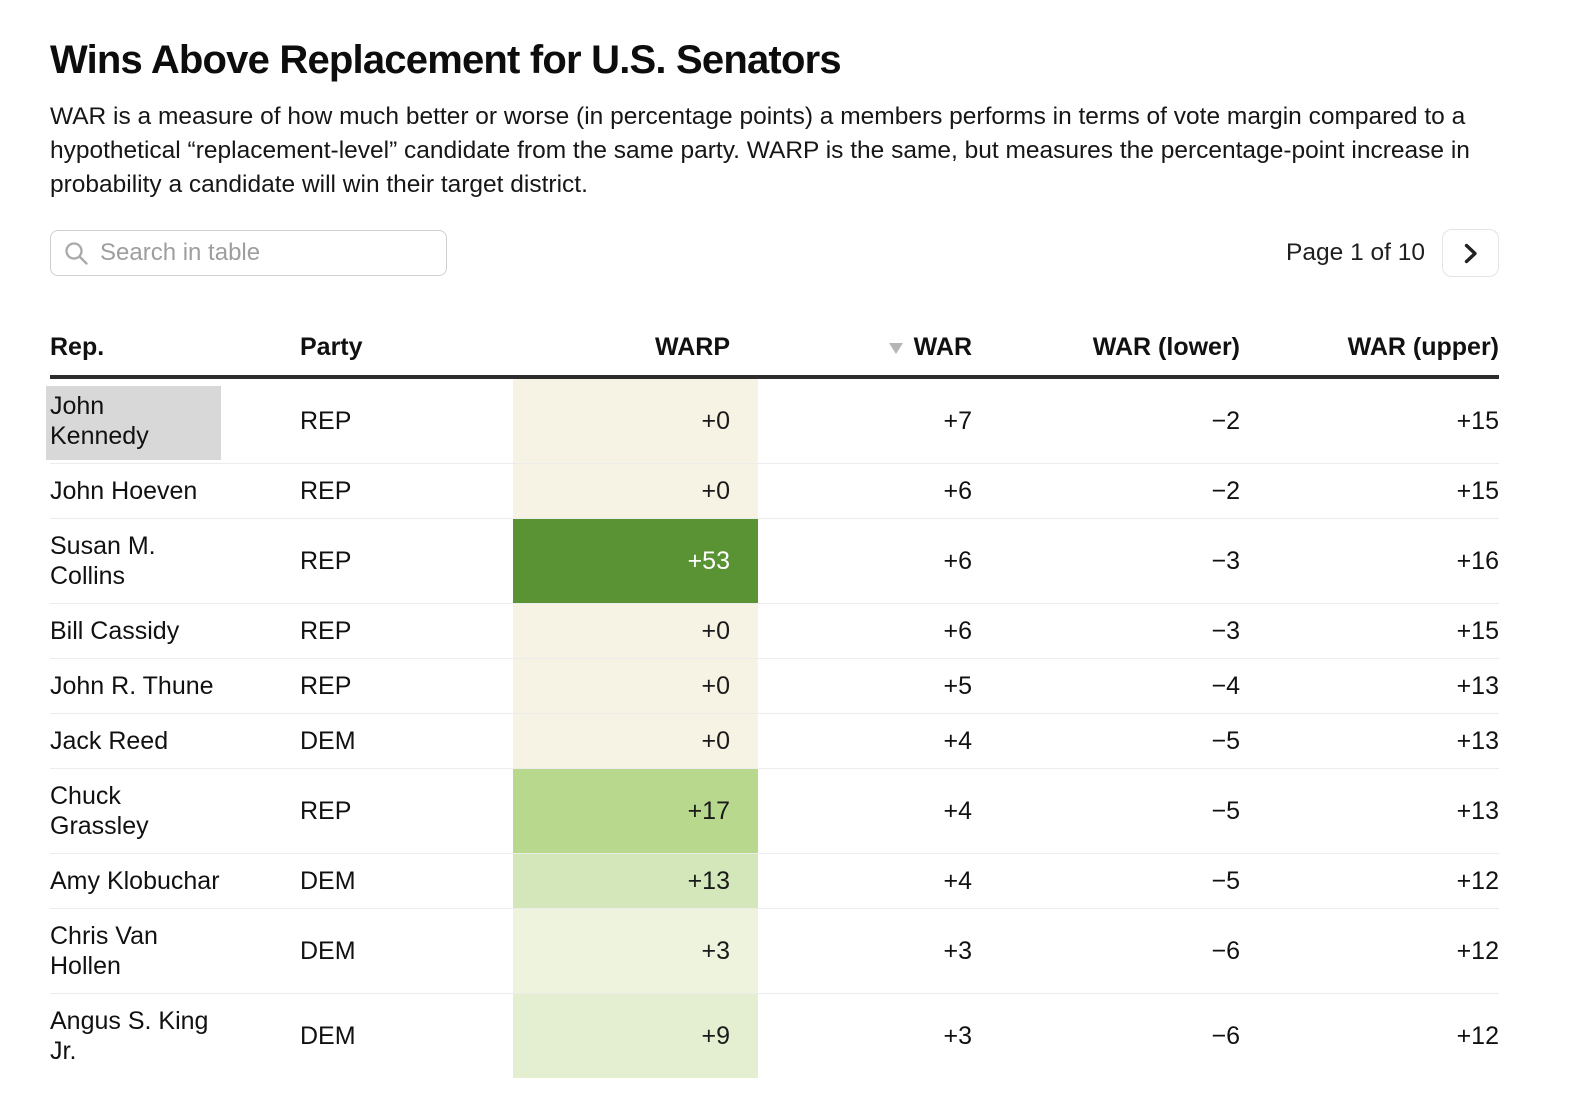 The height and width of the screenshot is (1116, 1576). I want to click on rep-name: Chuck Grassley, so click(99, 811).